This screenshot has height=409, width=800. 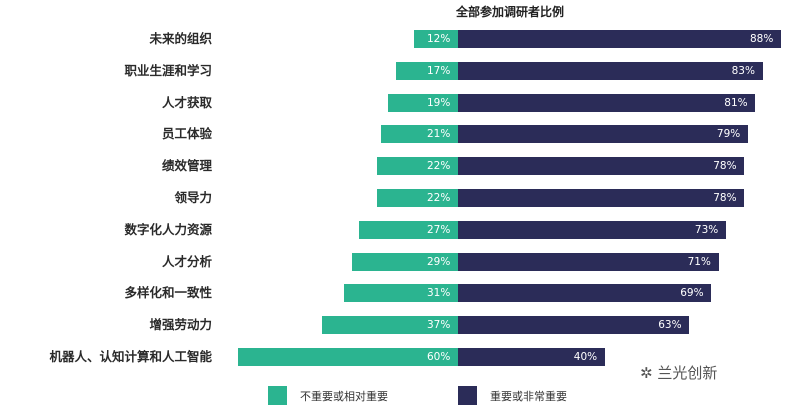 I want to click on legend-label-unimportant: 不重要或相对重要, so click(x=344, y=396).